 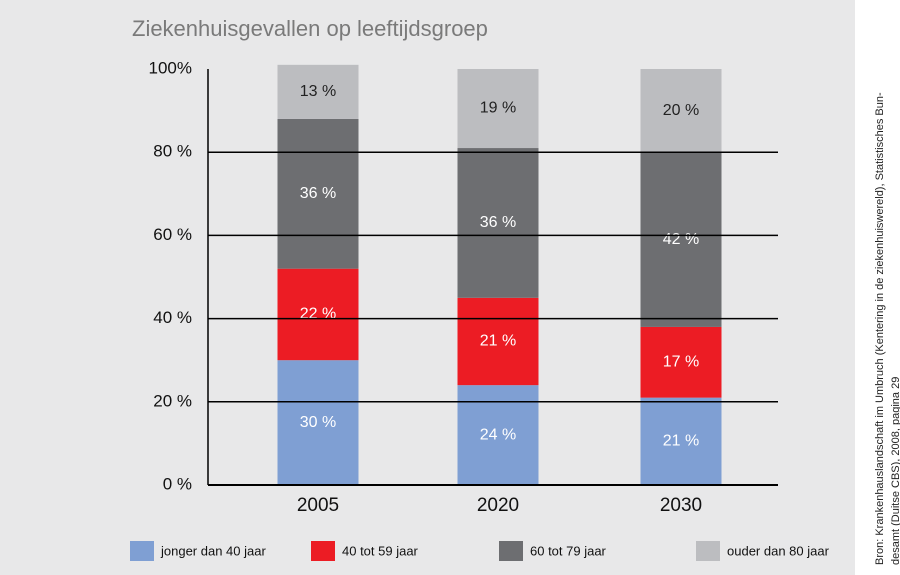 I want to click on y-tick-label: 20 %, so click(x=172, y=400).